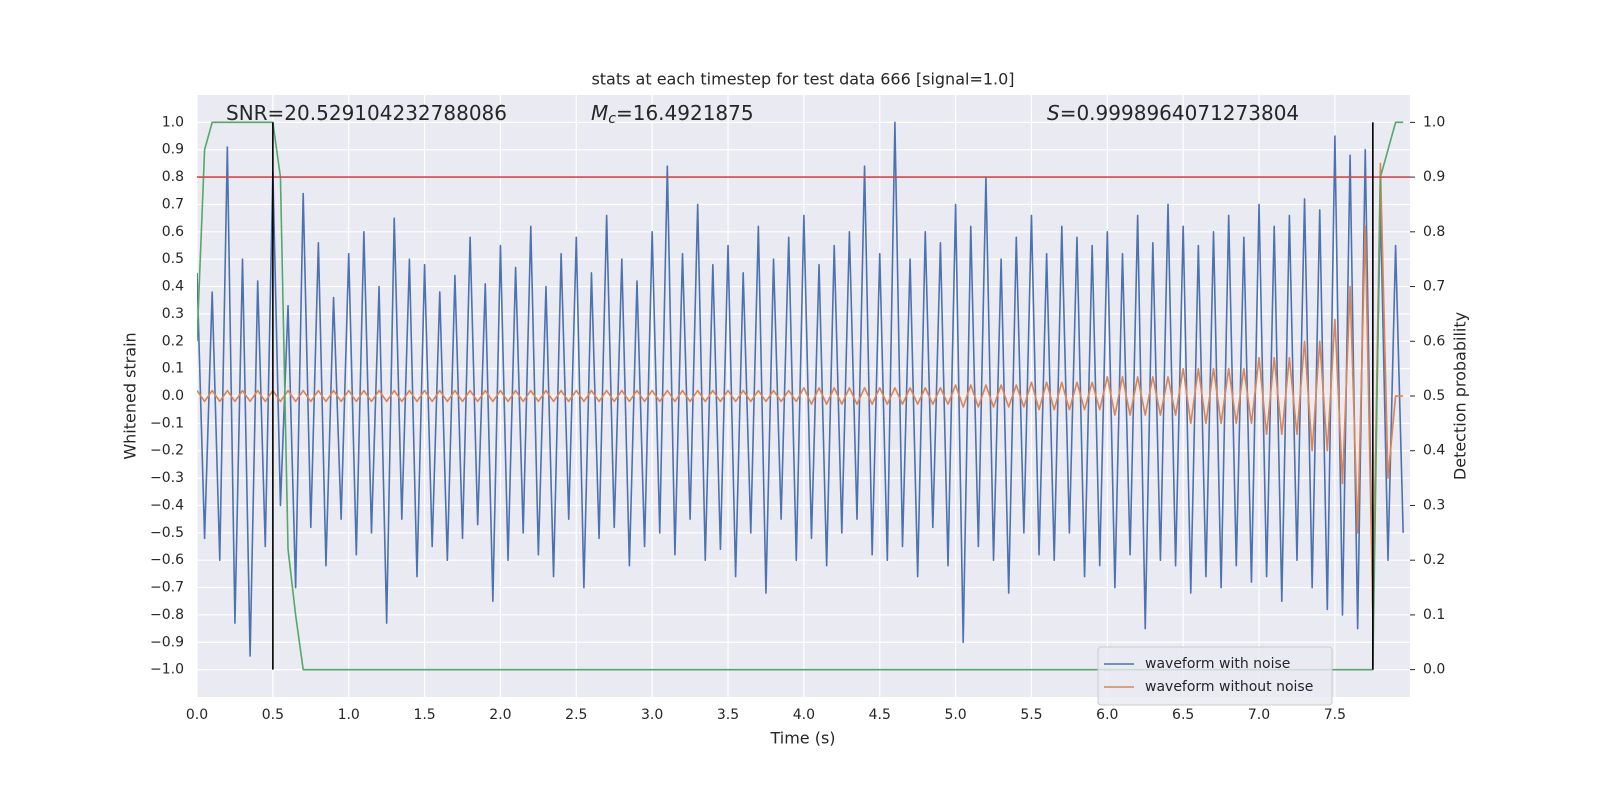 The width and height of the screenshot is (1600, 800). I want to click on y-tick-label: 0.5, so click(173, 259).